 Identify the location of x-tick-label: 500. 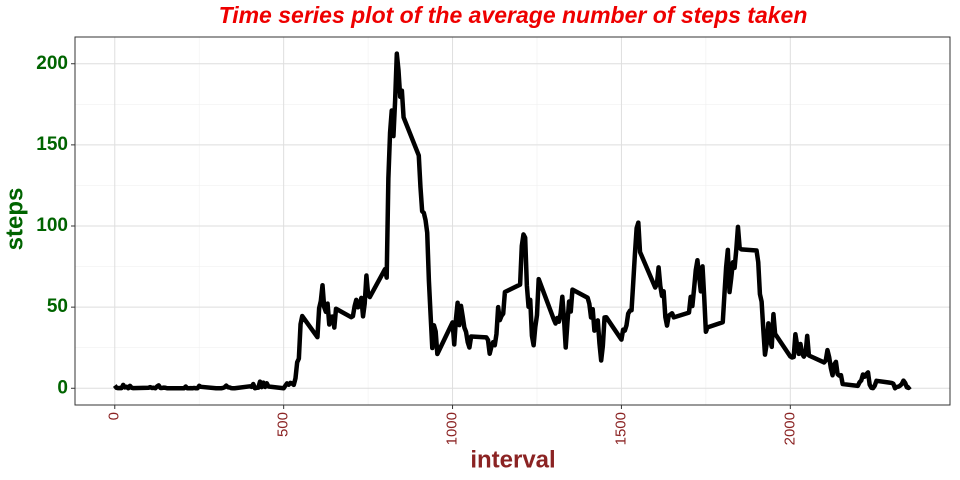
(283, 424).